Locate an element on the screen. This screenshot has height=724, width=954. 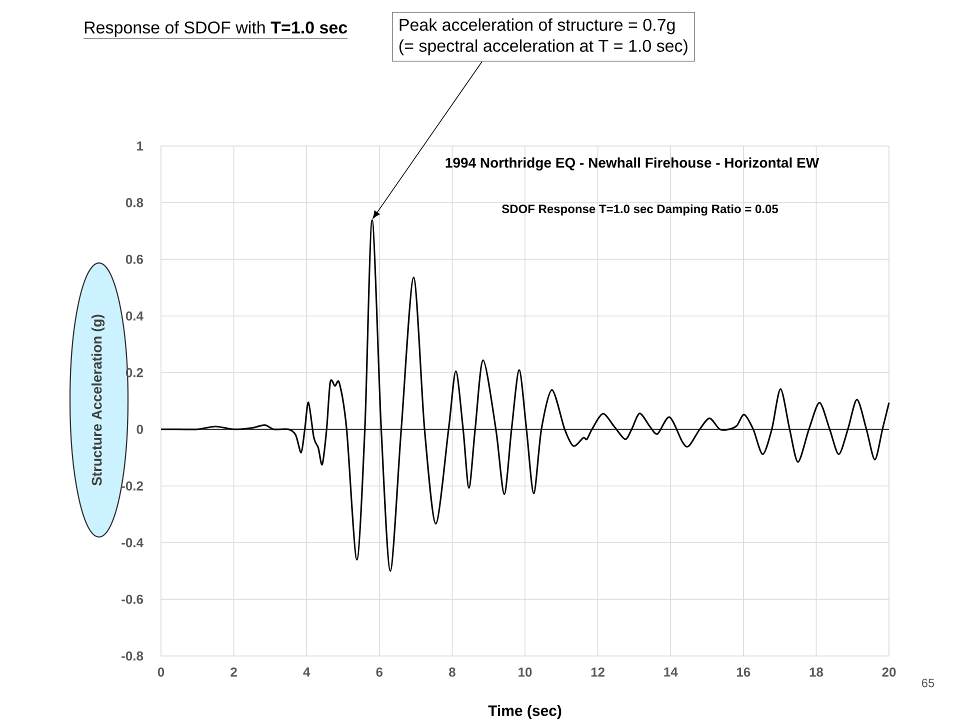
x-tick-label: 8 is located at coordinates (452, 672).